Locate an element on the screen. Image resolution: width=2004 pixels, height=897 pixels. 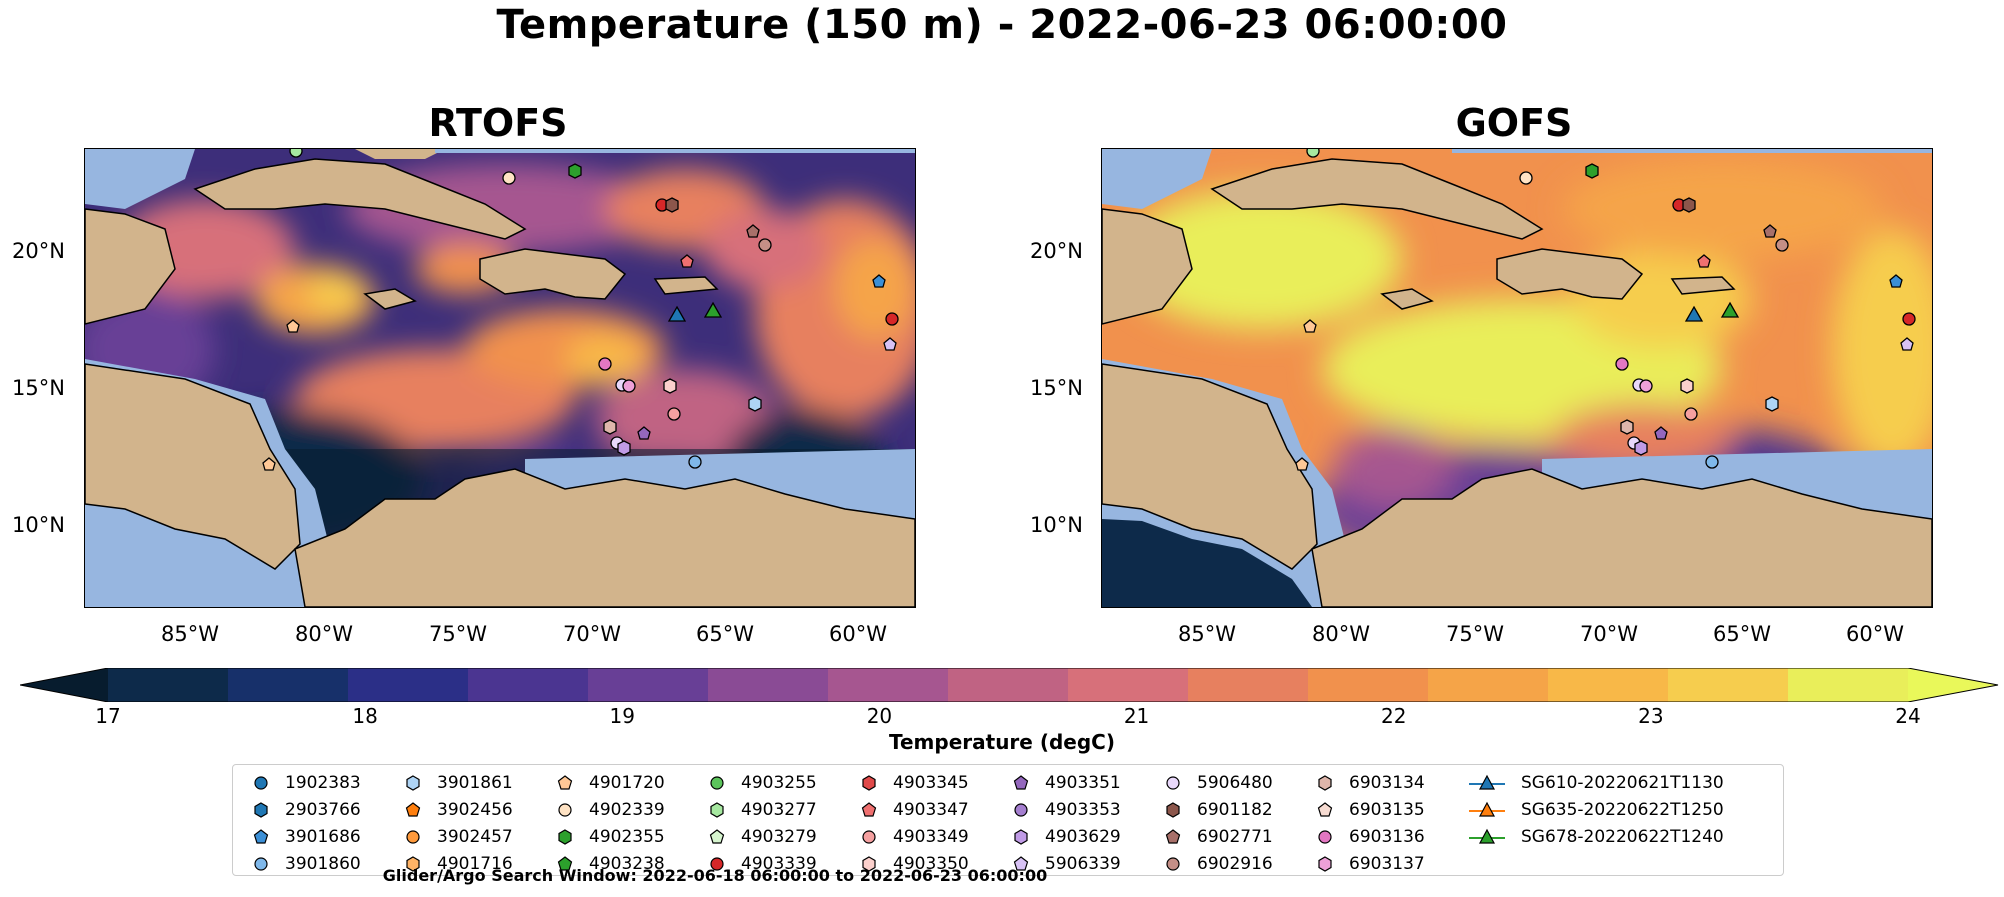
legend-item: 6902916 is located at coordinates (1218, 864).